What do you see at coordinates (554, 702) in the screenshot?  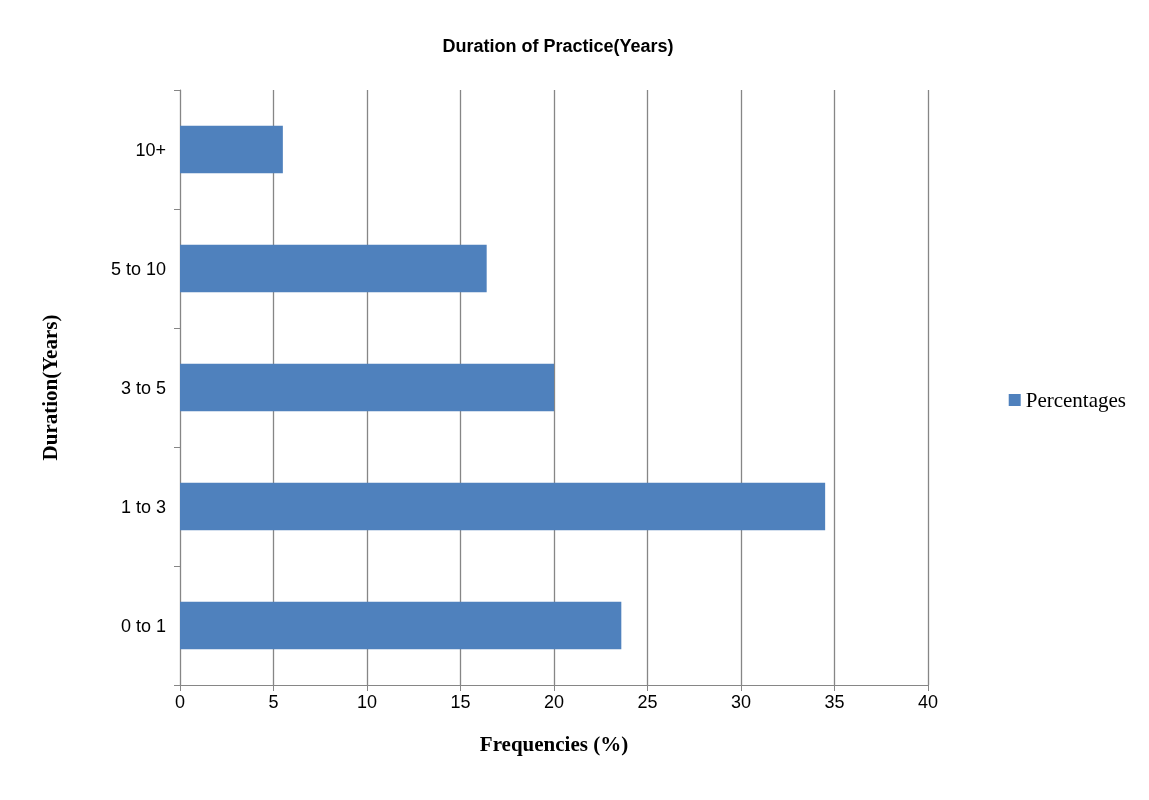 I see `x-tick-label: 20` at bounding box center [554, 702].